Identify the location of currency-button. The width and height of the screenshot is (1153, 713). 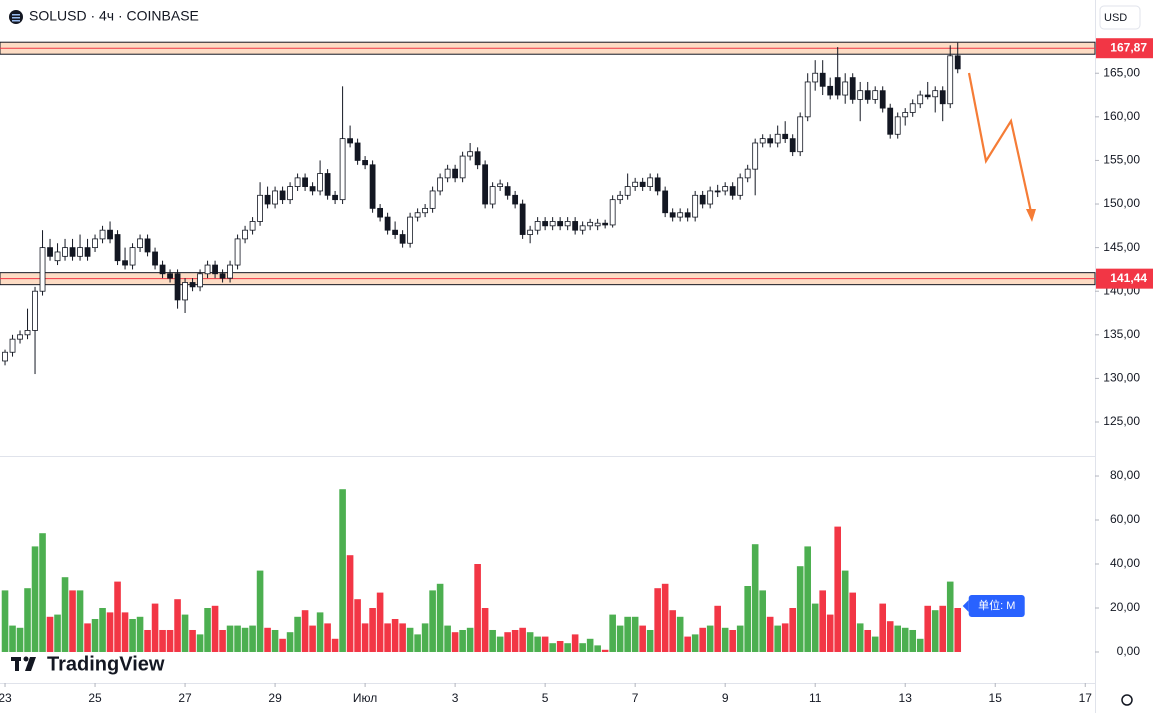
(1120, 17).